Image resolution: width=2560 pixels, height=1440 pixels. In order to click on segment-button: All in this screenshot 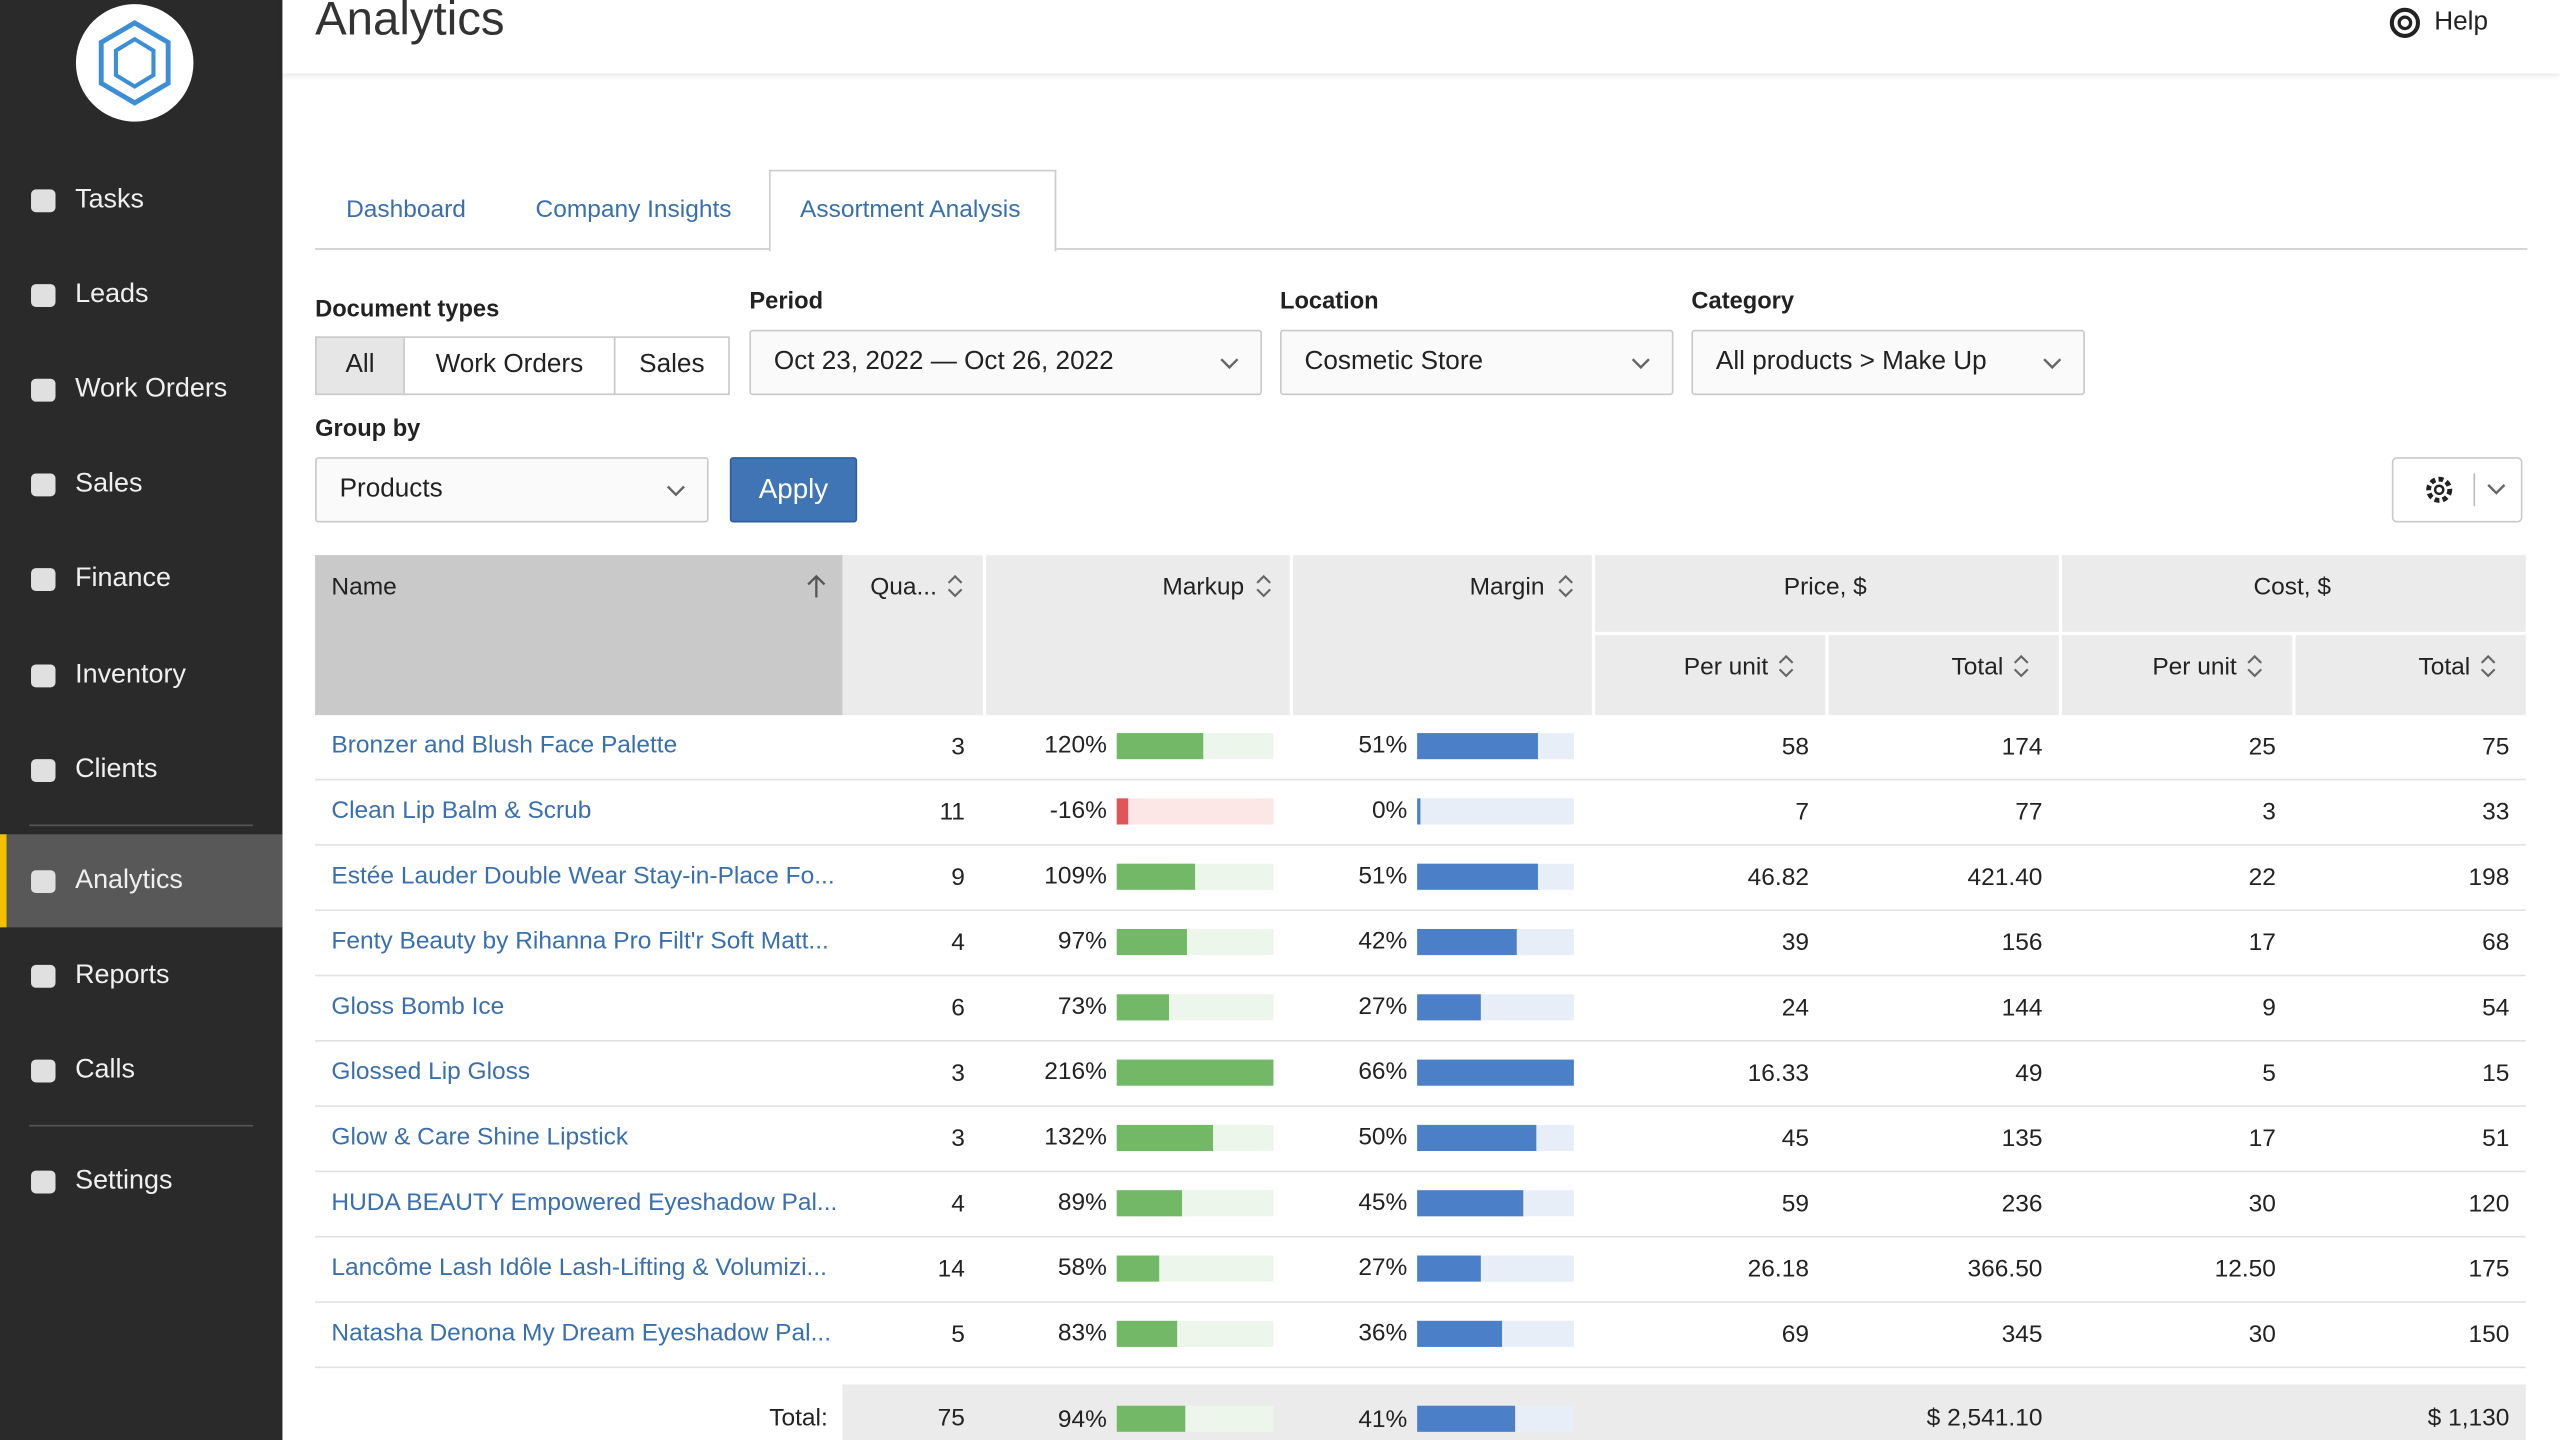, I will do `click(360, 366)`.